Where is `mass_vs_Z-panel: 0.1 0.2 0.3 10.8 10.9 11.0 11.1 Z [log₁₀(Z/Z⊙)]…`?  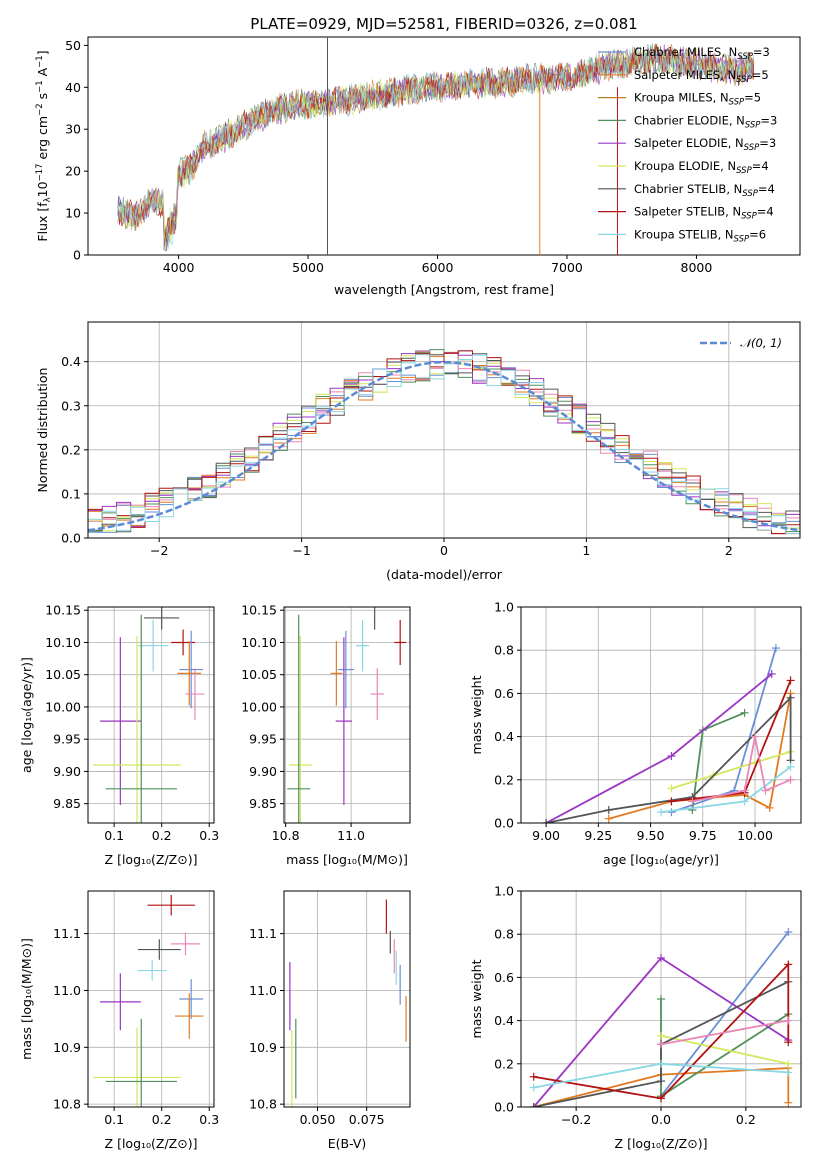 mass_vs_Z-panel: 0.1 0.2 0.3 10.8 10.9 11.0 11.1 Z [log₁₀(Z/Z⊙)]… is located at coordinates (119, 1020).